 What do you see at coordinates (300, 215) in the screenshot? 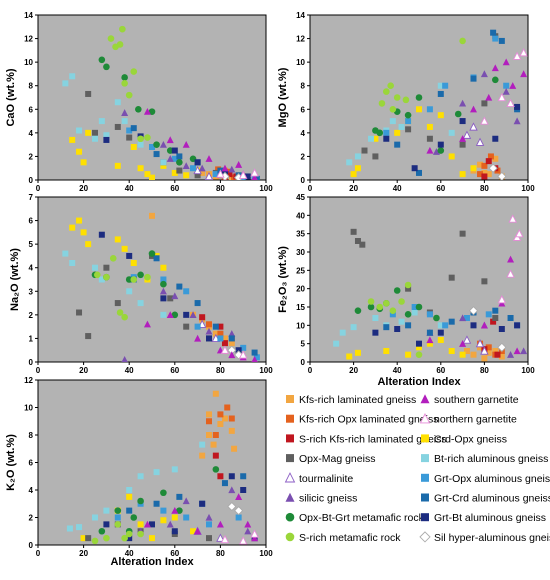
I see `y-tick-label: 40` at bounding box center [300, 215].